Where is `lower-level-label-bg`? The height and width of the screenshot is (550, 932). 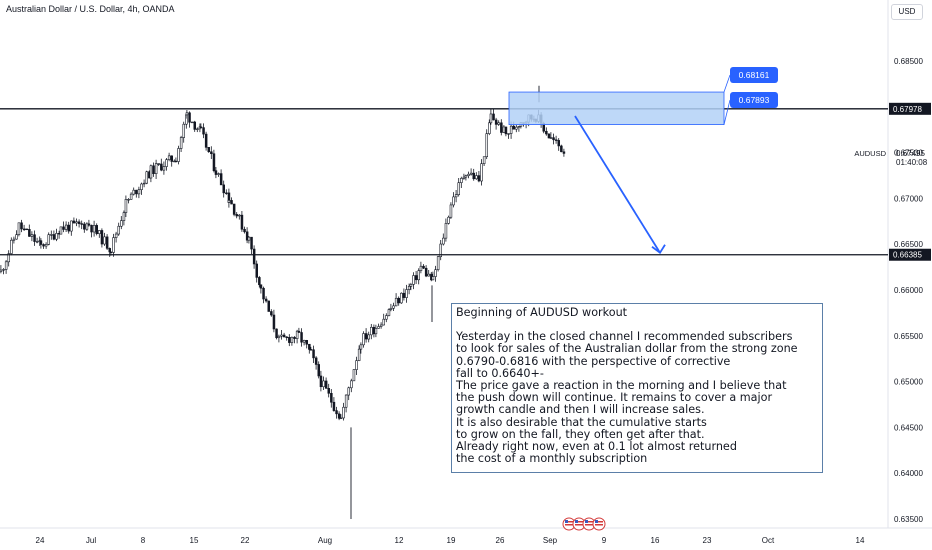 lower-level-label-bg is located at coordinates (910, 254).